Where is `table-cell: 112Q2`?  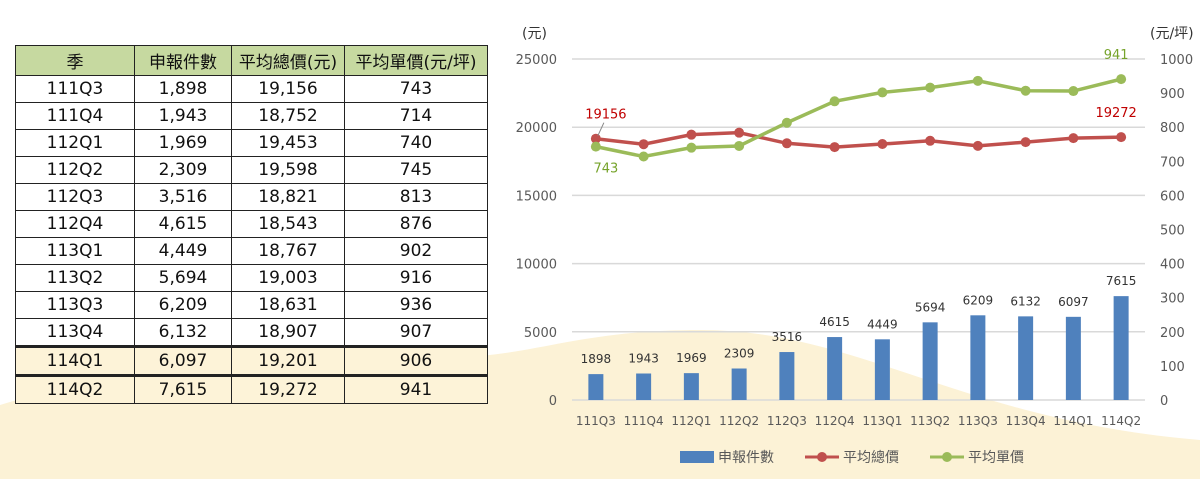 table-cell: 112Q2 is located at coordinates (75, 170).